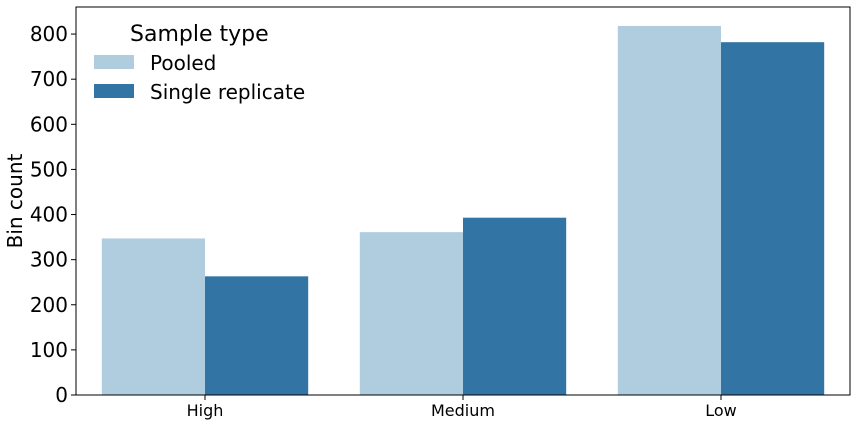 The width and height of the screenshot is (856, 424). Describe the element at coordinates (49, 260) in the screenshot. I see `y-tick-label: 300` at that location.